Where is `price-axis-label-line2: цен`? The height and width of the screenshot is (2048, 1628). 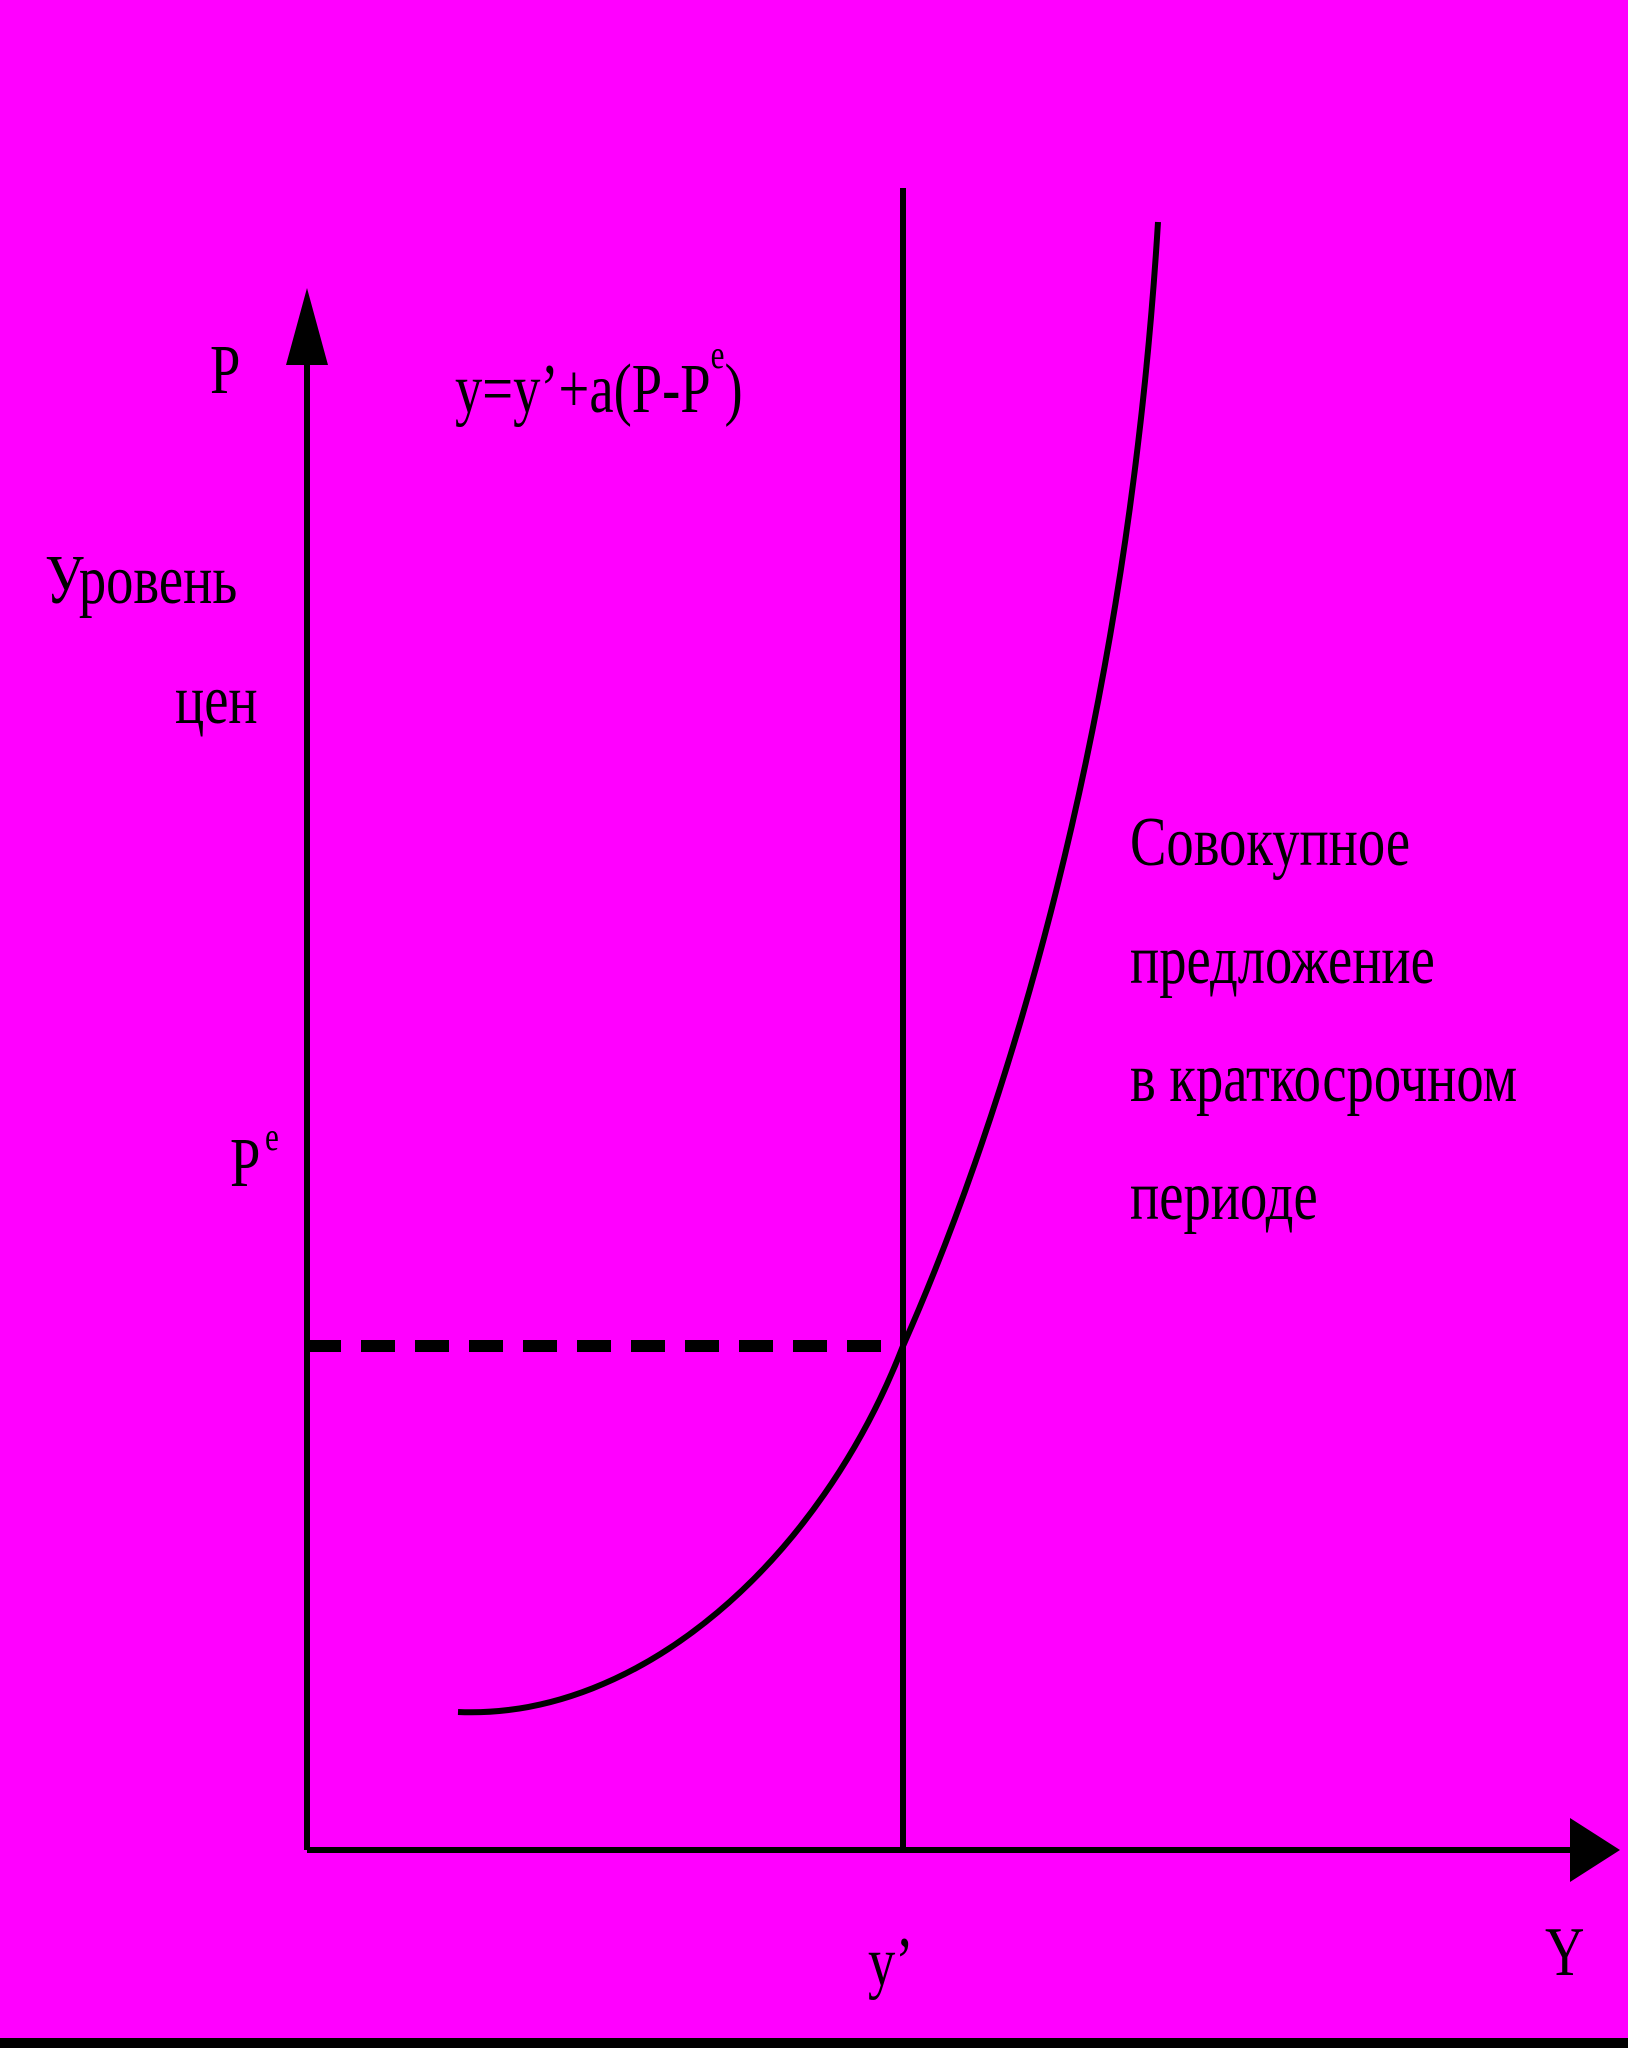 price-axis-label-line2: цен is located at coordinates (216, 700).